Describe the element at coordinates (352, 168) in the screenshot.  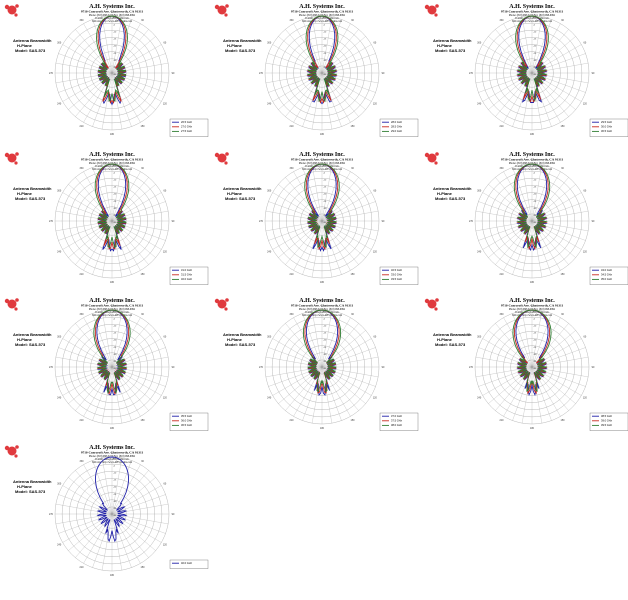
I see `angle-tick-label: 30` at that location.